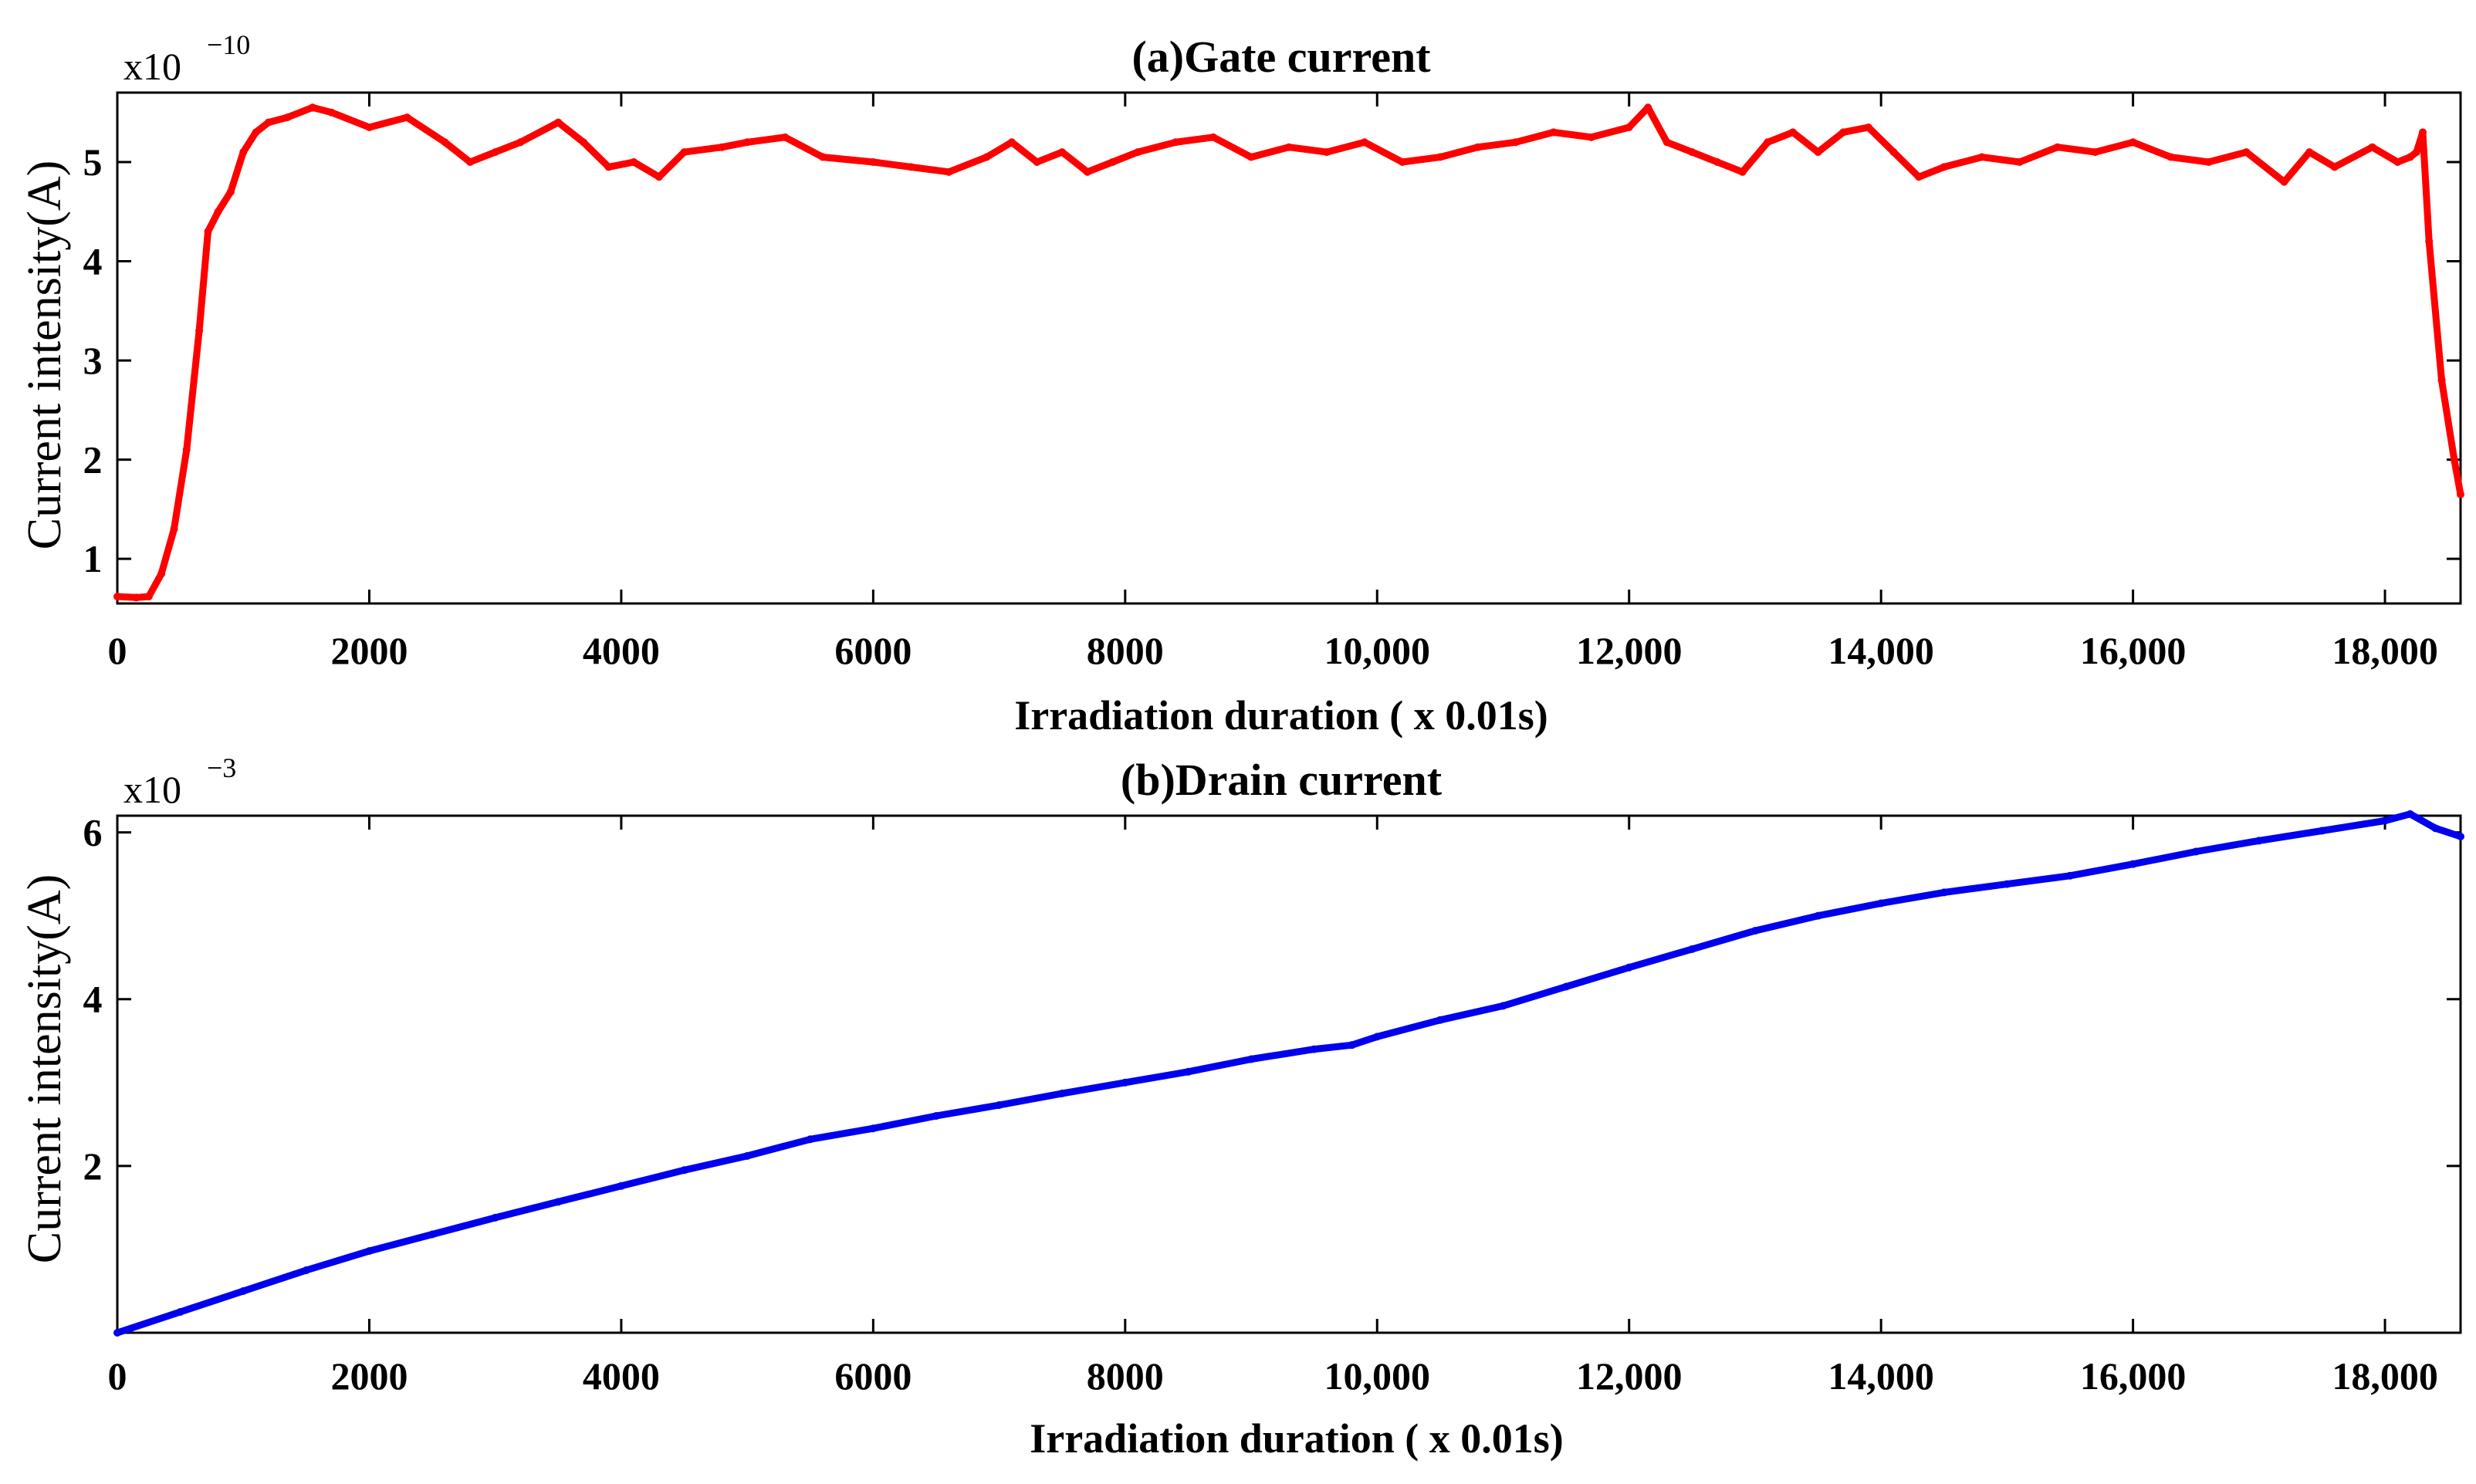  Describe the element at coordinates (93, 999) in the screenshot. I see `y-tick-label: 4` at that location.